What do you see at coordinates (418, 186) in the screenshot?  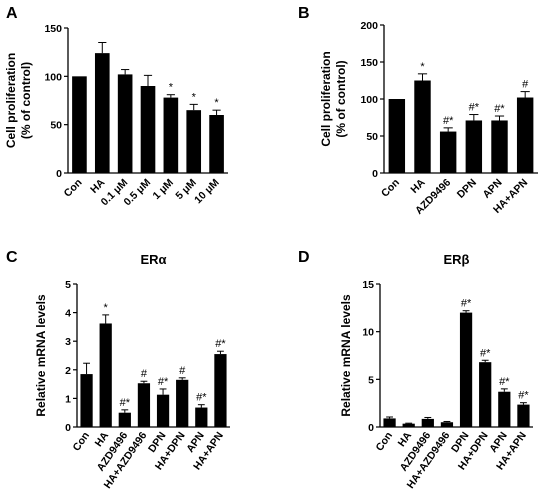 I see `x-tick-label: HA` at bounding box center [418, 186].